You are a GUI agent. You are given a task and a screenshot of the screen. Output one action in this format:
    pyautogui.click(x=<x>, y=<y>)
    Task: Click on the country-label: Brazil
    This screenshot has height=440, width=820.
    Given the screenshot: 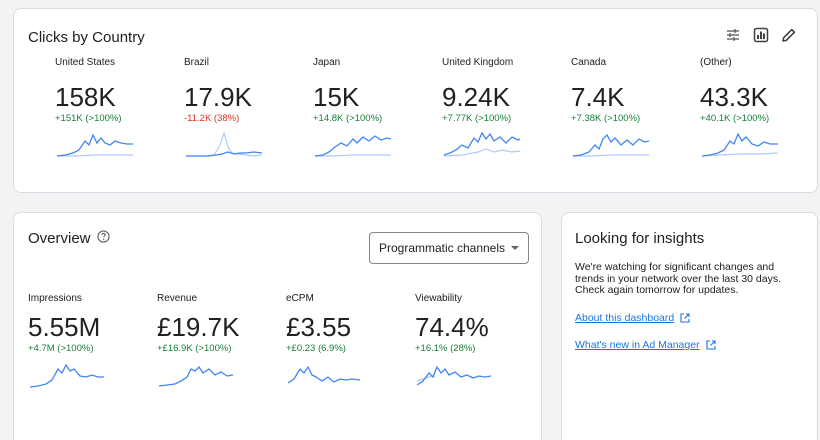 What is the action you would take?
    pyautogui.click(x=197, y=62)
    